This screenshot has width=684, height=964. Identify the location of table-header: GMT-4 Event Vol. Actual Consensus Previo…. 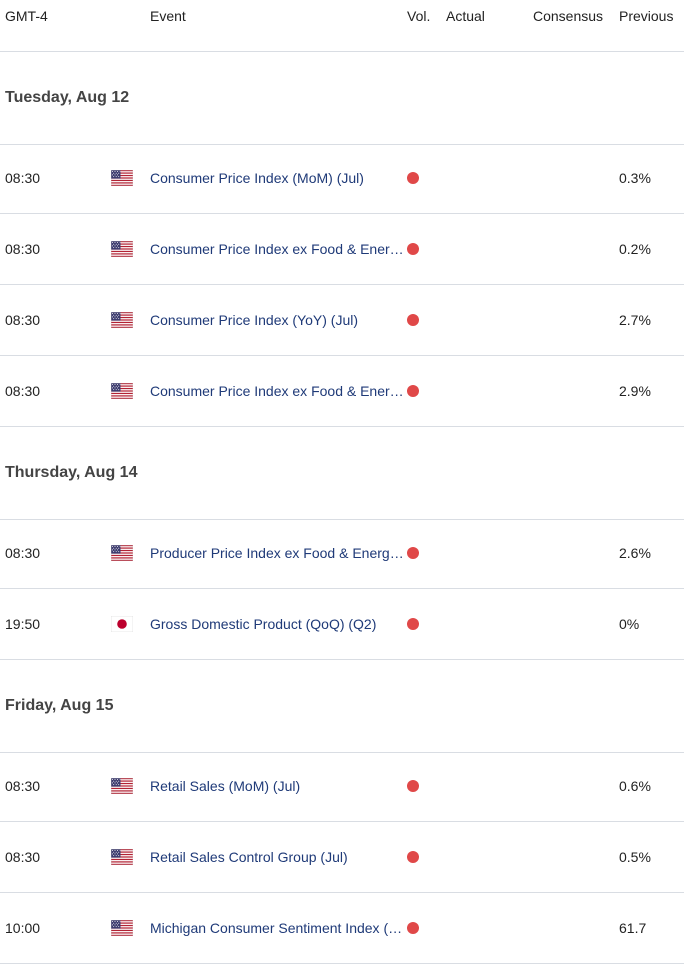
(342, 26).